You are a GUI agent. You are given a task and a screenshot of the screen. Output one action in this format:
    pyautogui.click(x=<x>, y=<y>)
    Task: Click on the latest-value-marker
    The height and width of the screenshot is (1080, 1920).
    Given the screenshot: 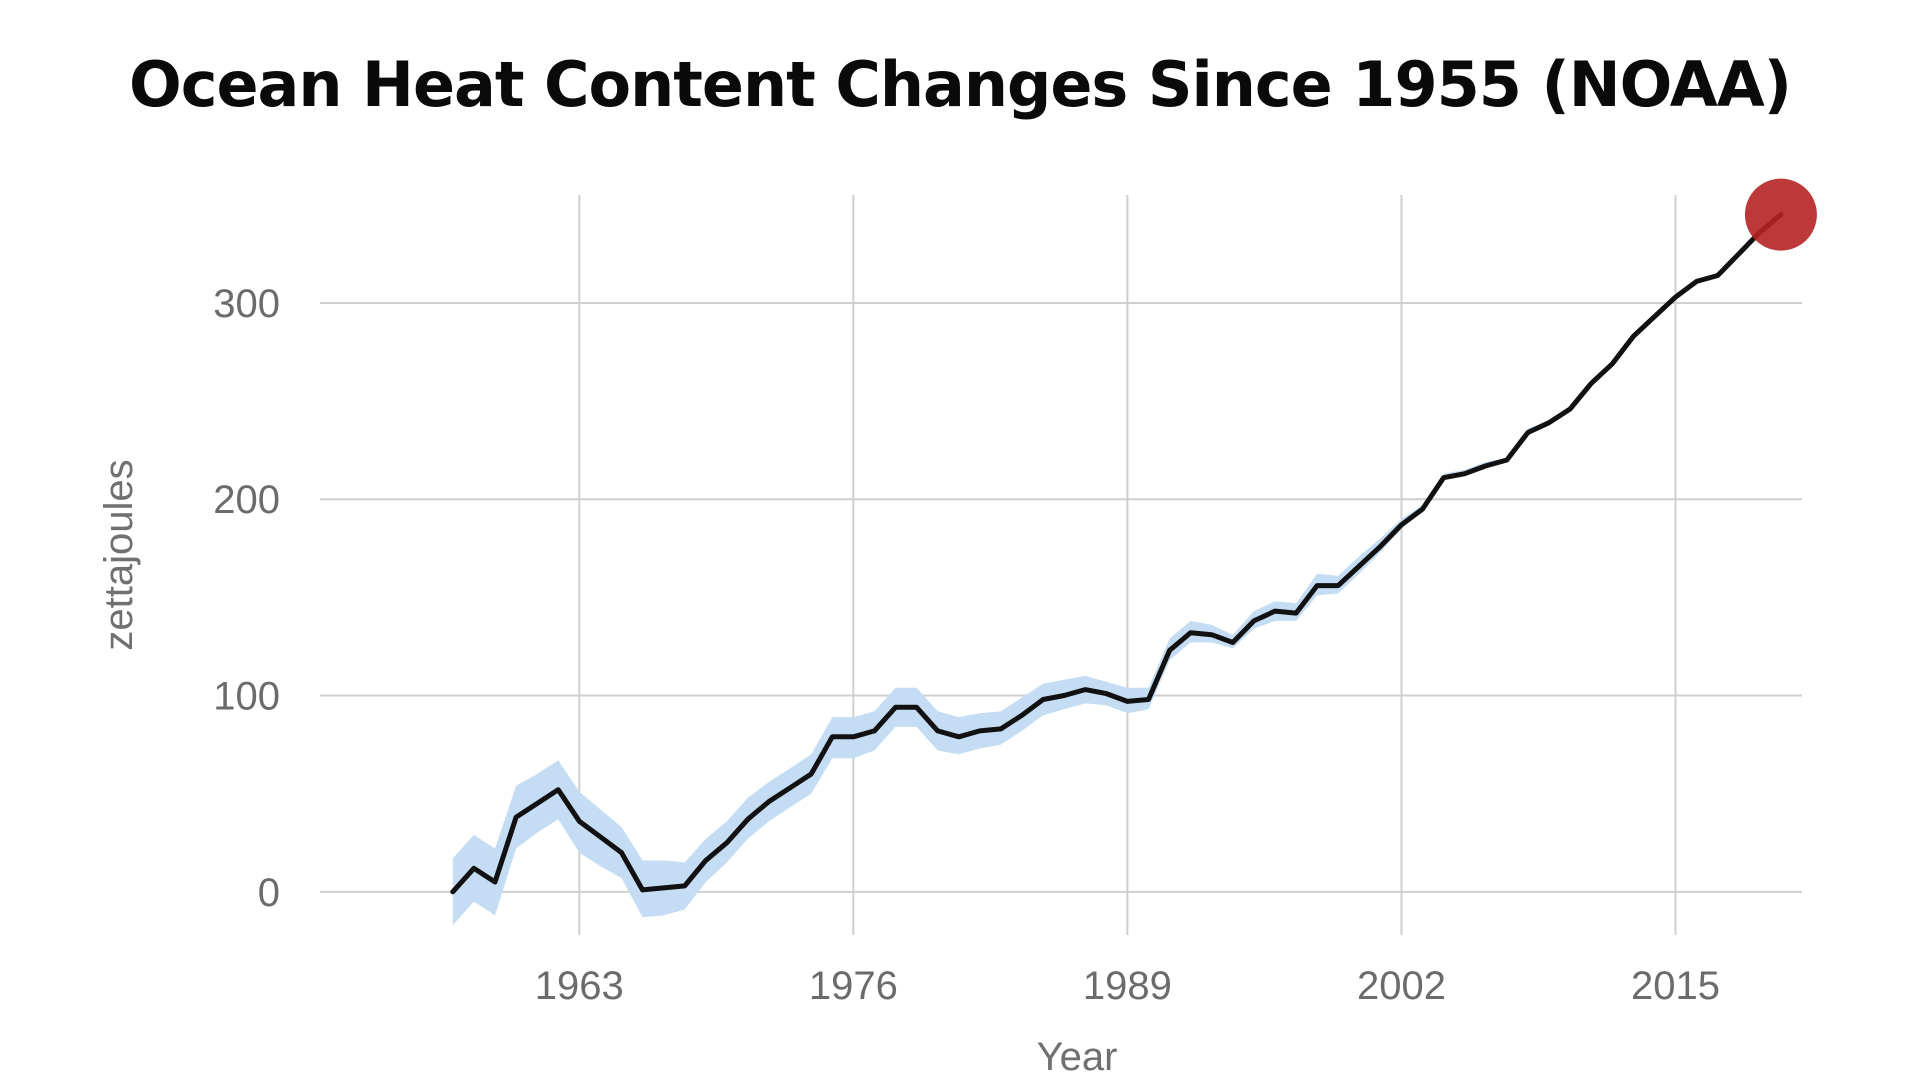 What is the action you would take?
    pyautogui.click(x=1780, y=214)
    